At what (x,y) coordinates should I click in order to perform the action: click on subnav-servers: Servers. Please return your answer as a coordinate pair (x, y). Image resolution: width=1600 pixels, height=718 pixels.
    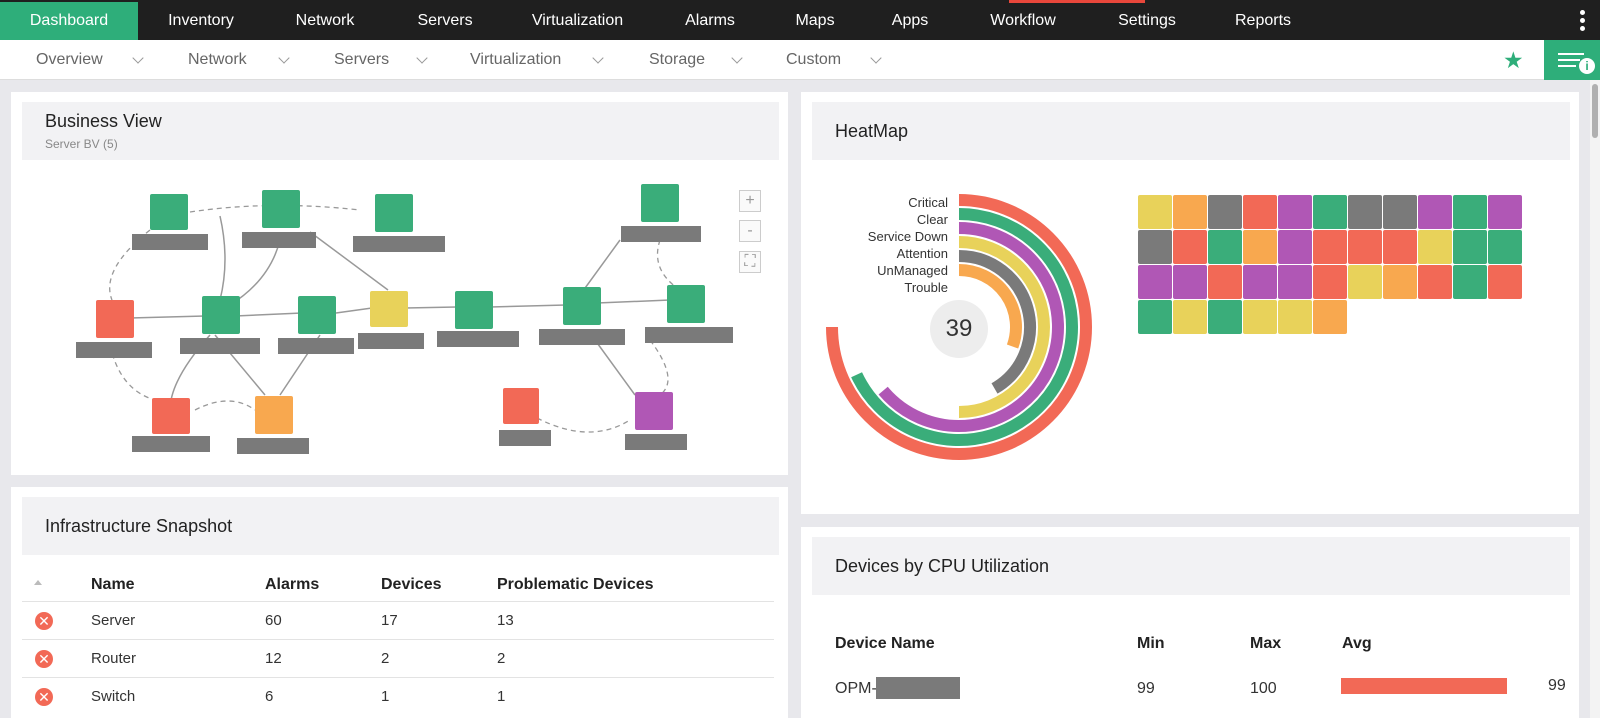
    Looking at the image, I should click on (362, 59).